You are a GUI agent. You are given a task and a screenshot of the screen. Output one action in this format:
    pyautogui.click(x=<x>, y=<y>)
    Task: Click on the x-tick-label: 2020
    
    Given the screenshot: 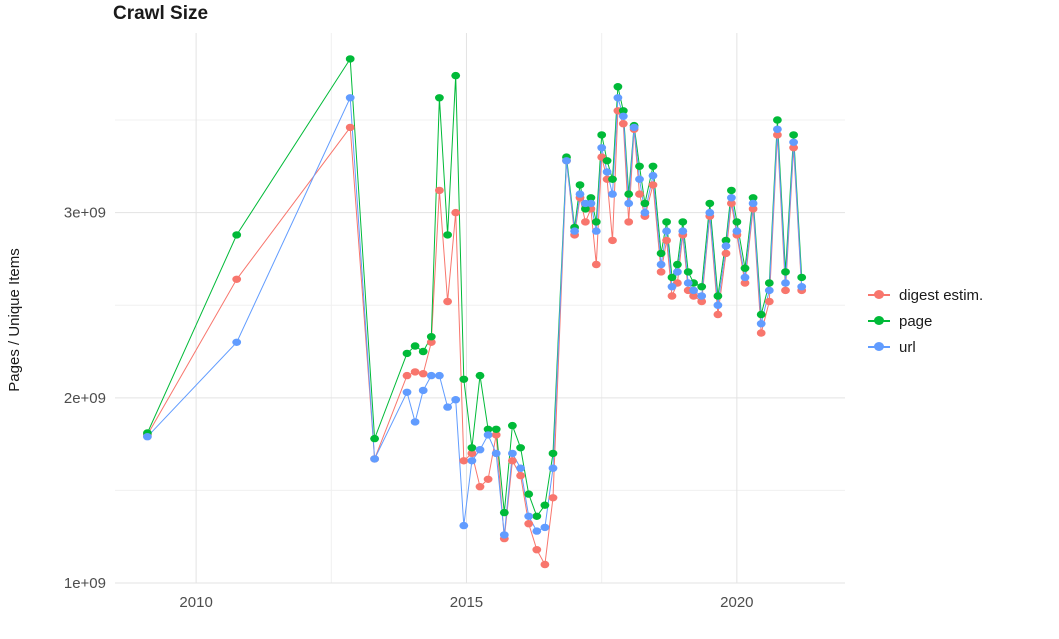 What is the action you would take?
    pyautogui.click(x=736, y=602)
    